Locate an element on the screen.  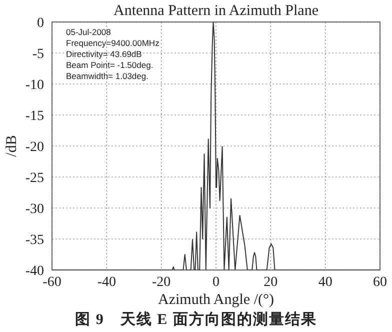
x-axis-title: Azimuth Angle /(°) is located at coordinates (216, 300).